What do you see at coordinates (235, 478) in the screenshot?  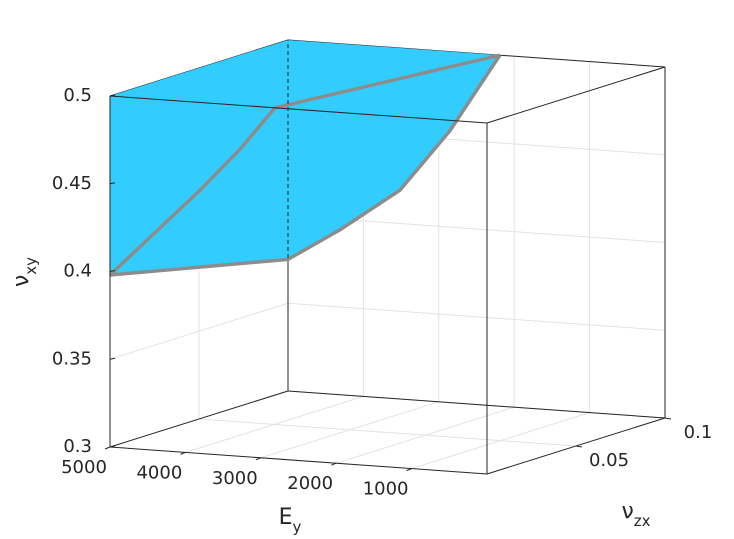 I see `x-tick-label: 3000` at bounding box center [235, 478].